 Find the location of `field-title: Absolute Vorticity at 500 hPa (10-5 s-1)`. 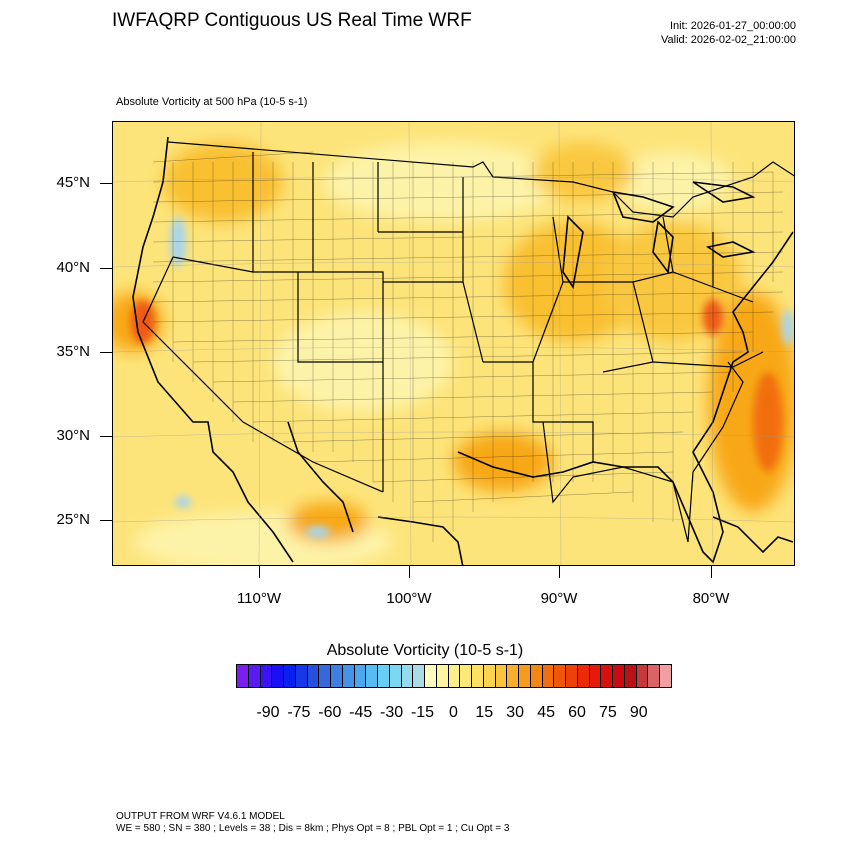

field-title: Absolute Vorticity at 500 hPa (10-5 s-1) is located at coordinates (212, 102).